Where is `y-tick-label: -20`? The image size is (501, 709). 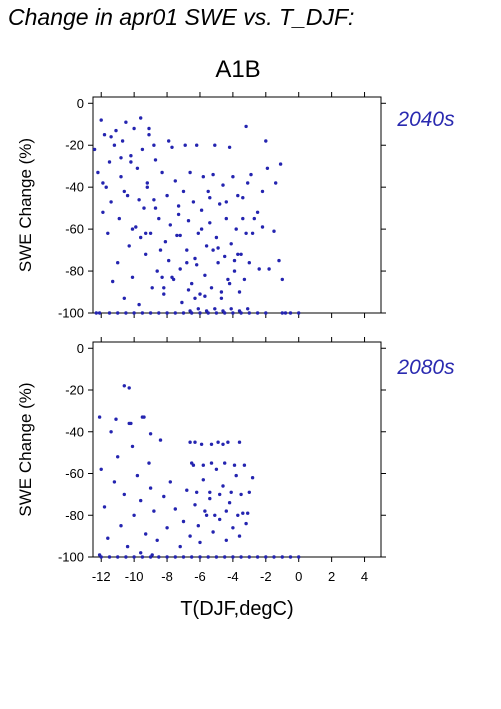 y-tick-label: -20 is located at coordinates (74, 145).